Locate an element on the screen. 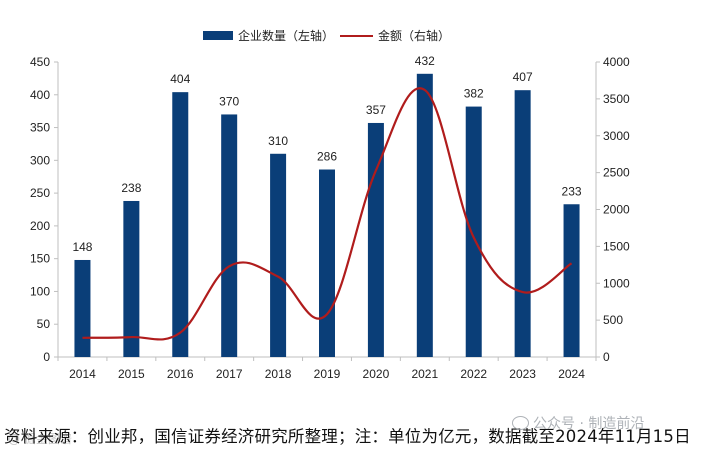 The width and height of the screenshot is (720, 451). x-tick-label: 2014 is located at coordinates (82, 374).